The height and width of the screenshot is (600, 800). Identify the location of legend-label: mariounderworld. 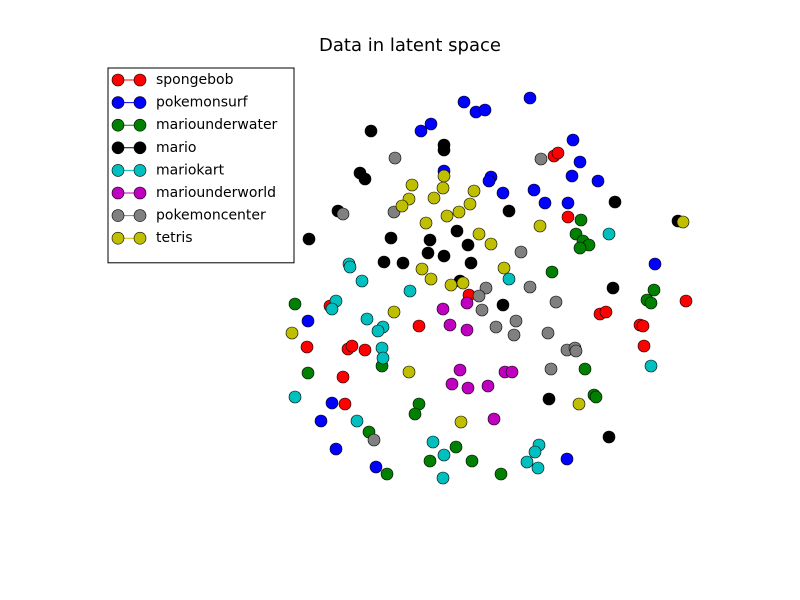
(216, 193).